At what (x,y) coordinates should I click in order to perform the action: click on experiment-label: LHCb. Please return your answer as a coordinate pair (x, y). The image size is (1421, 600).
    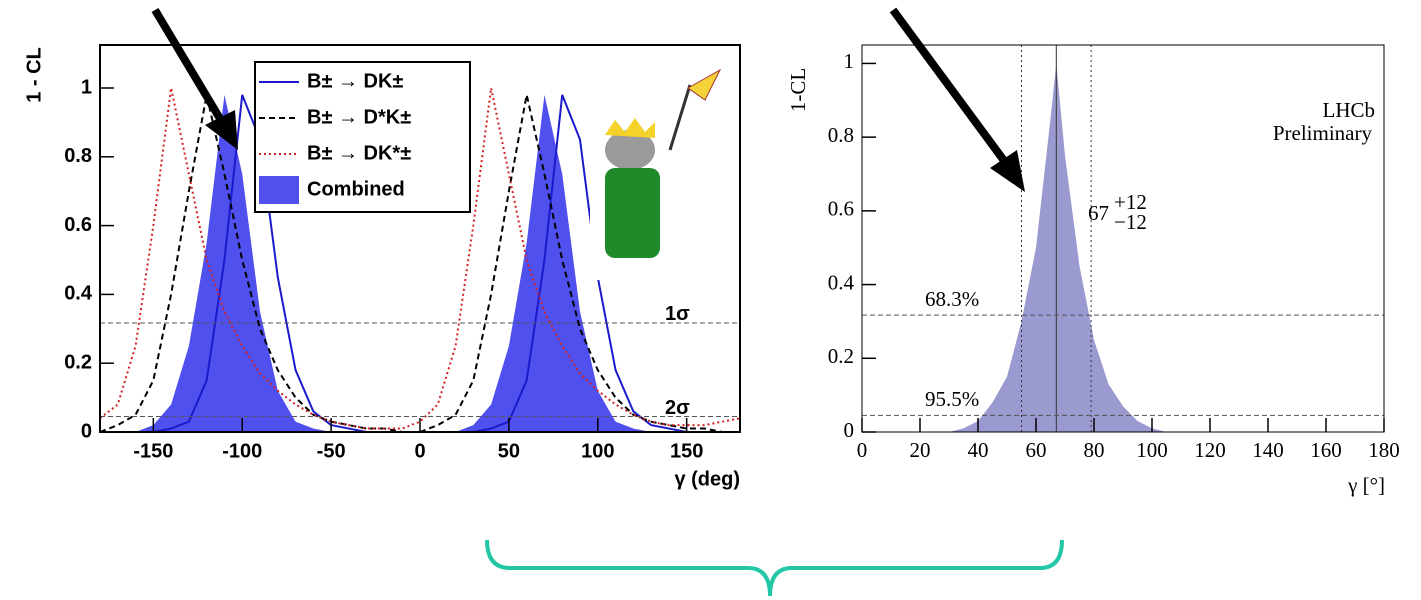
    Looking at the image, I should click on (1349, 110).